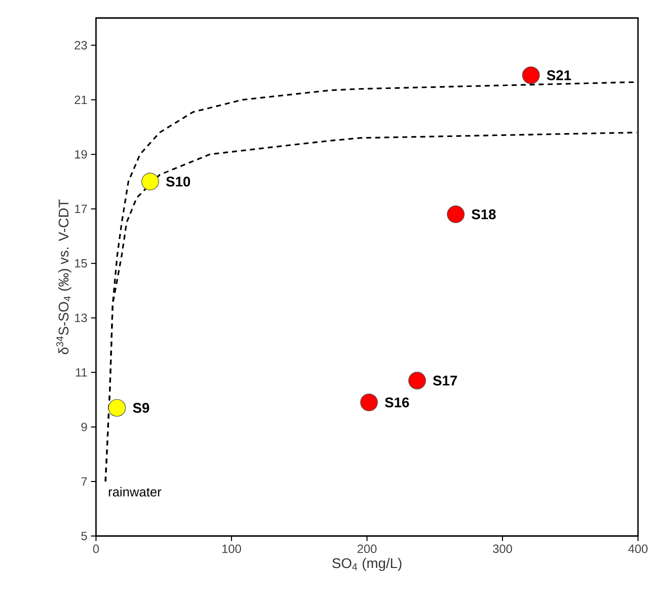  I want to click on annotation: S10, so click(178, 181).